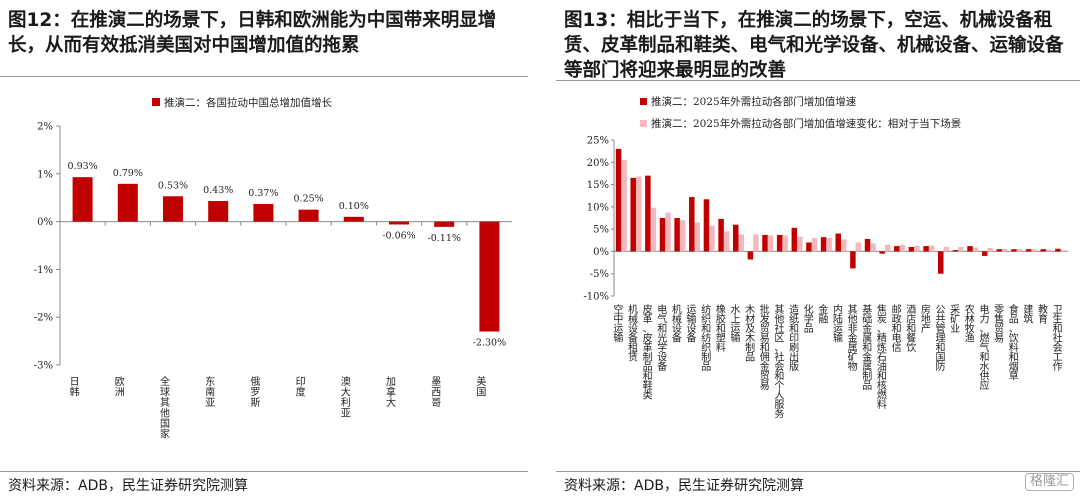 The width and height of the screenshot is (1080, 497). What do you see at coordinates (165, 408) in the screenshot?
I see `x-tick-label-2: 全球其他国家` at bounding box center [165, 408].